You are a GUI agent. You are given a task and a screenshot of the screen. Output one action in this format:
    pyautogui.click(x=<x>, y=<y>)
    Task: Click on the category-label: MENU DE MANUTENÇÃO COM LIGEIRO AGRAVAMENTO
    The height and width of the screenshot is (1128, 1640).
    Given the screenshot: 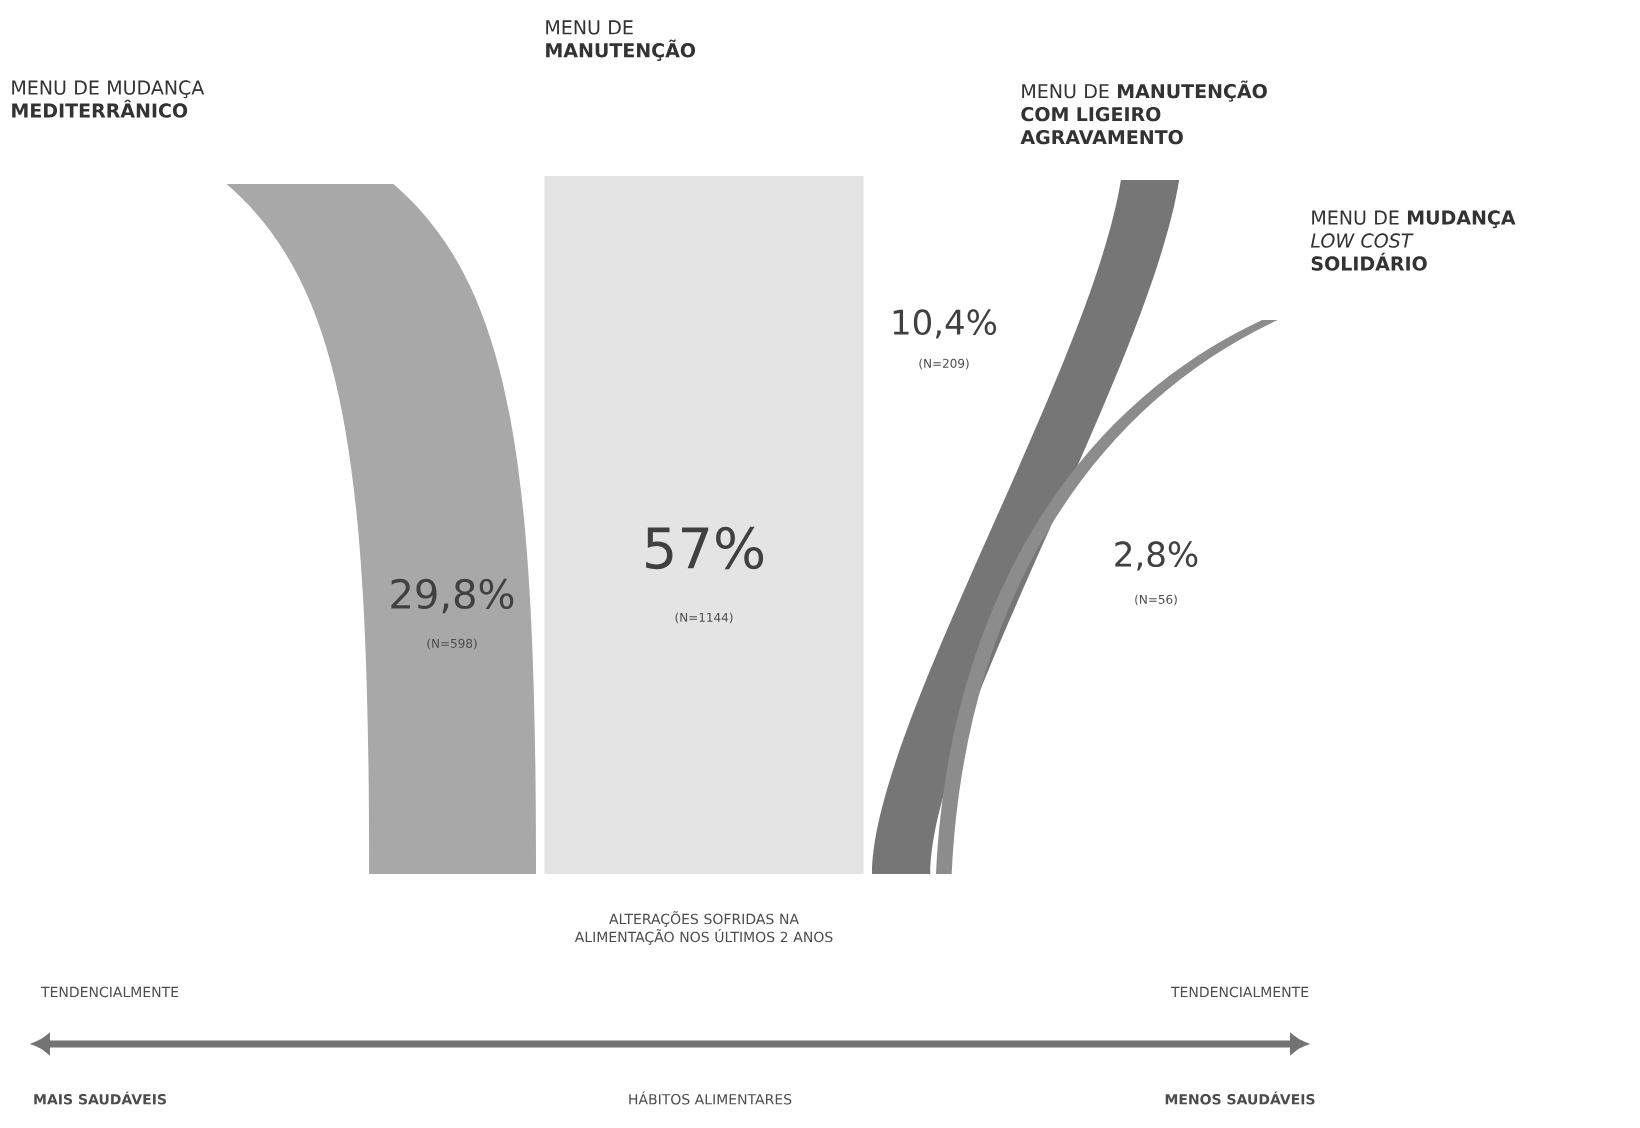 What is the action you would take?
    pyautogui.click(x=1143, y=112)
    